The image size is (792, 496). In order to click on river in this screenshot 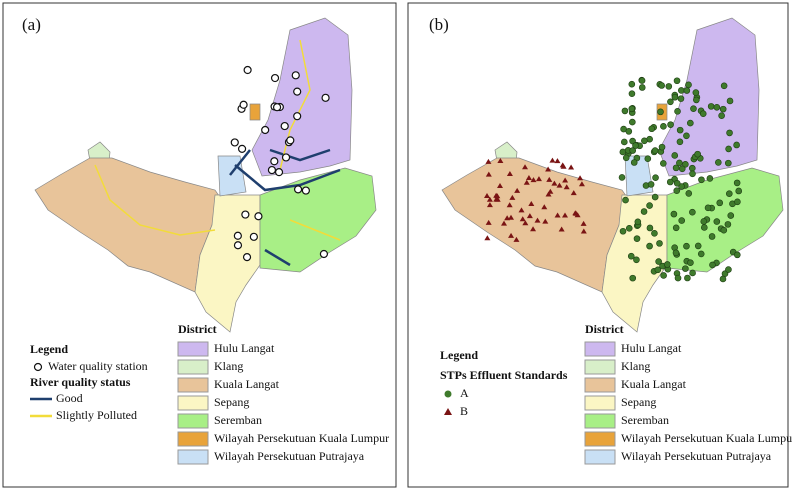, I will do `click(285, 207)`.